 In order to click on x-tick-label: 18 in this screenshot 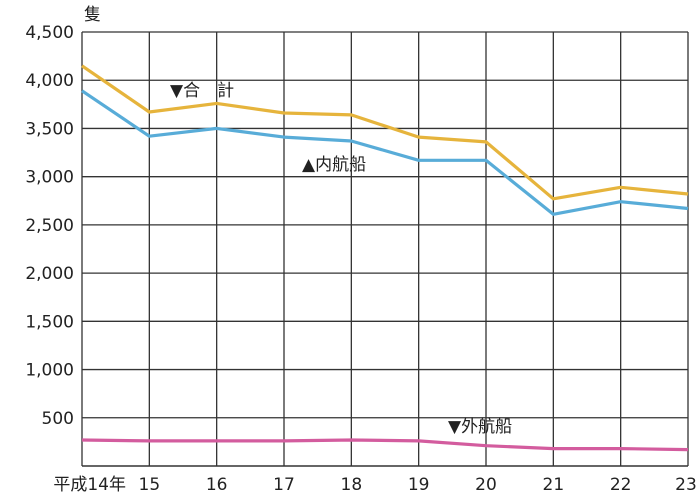, I will do `click(352, 485)`.